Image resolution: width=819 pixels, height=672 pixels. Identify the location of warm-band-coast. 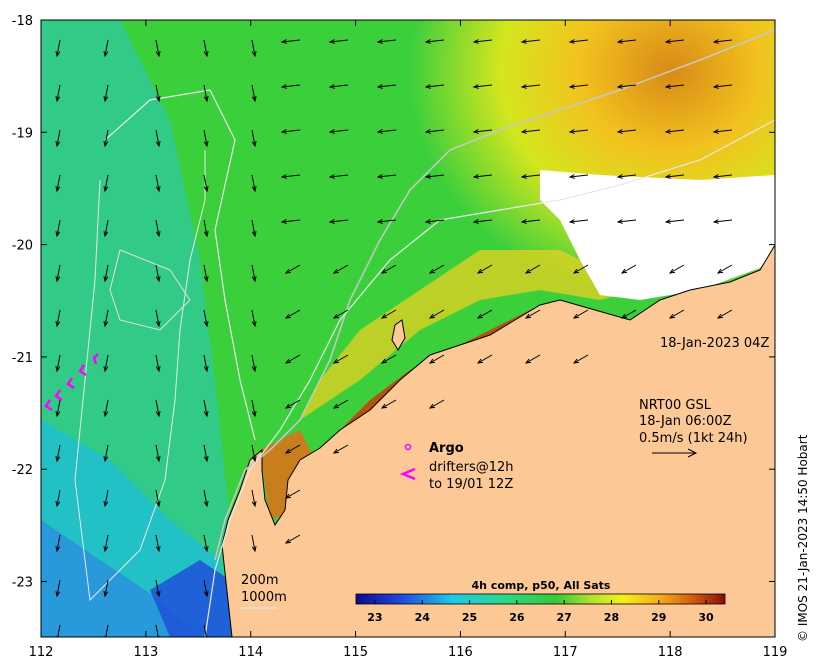
(470, 335).